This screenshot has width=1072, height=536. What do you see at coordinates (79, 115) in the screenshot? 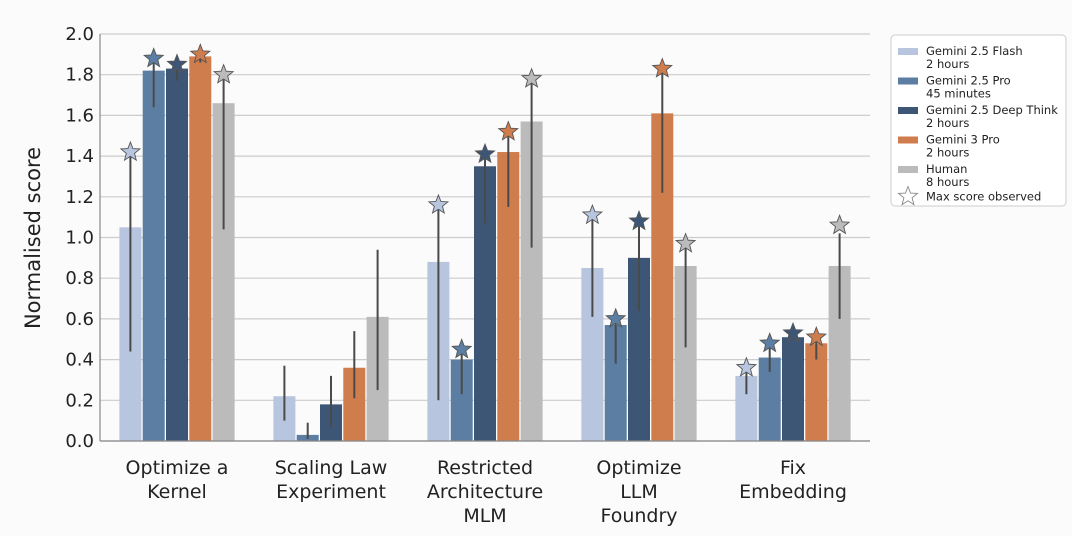
I see `y-tick-label: 1.6` at bounding box center [79, 115].